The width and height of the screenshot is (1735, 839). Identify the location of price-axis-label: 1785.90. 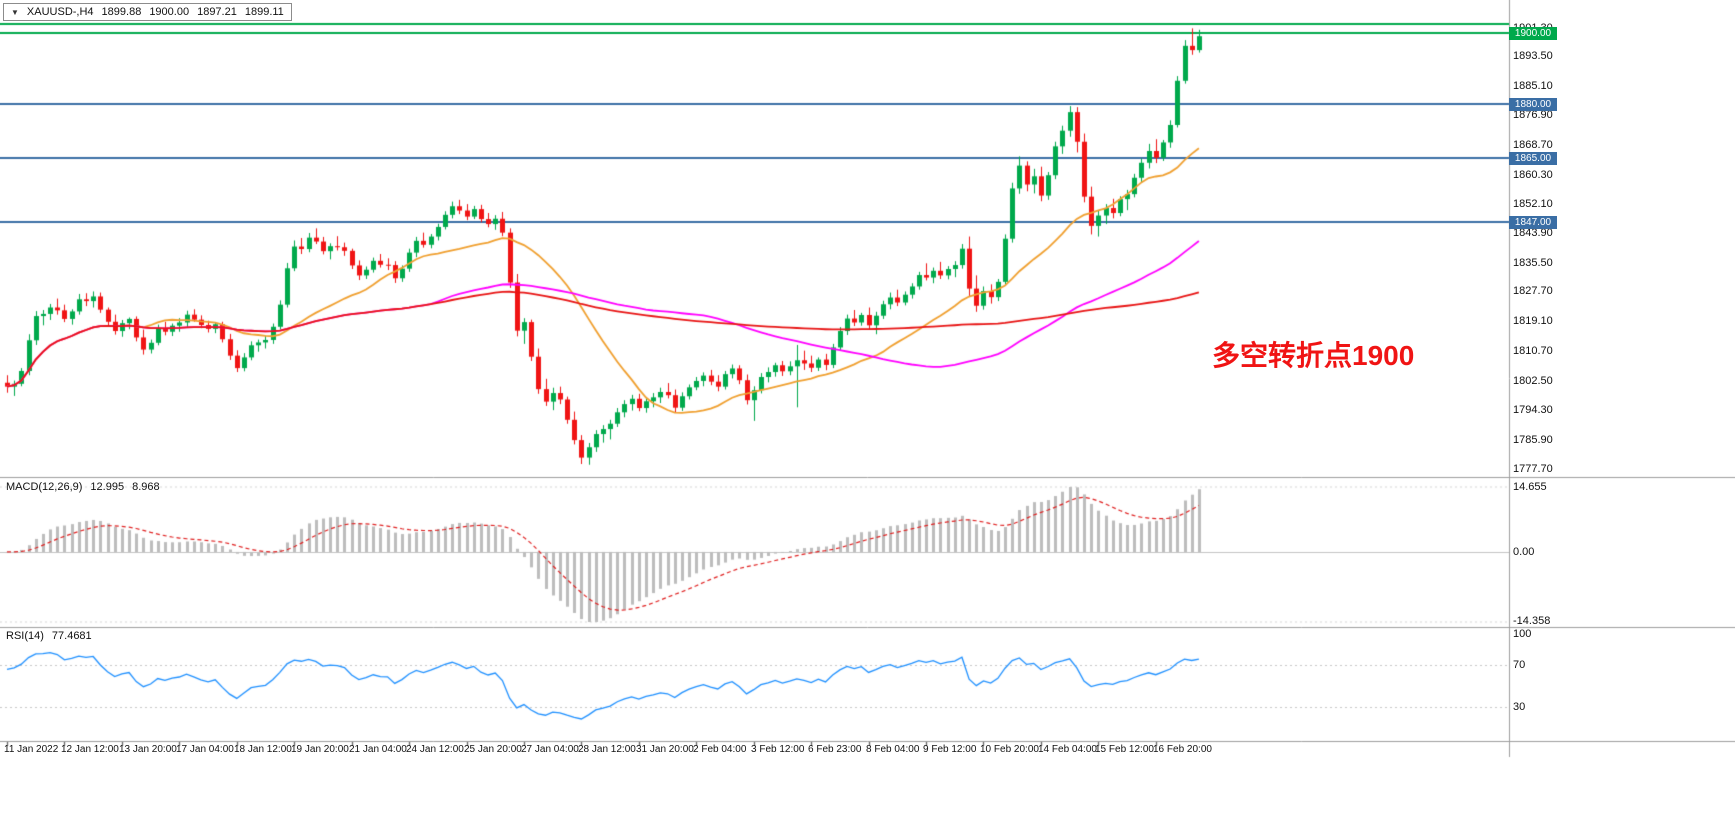
(1533, 440).